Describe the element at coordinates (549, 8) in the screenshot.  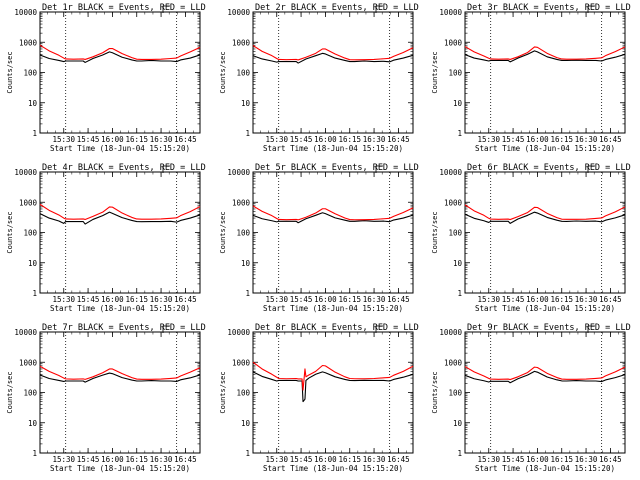
I see `panel-title: Det 3r BLACK = Events, RED = LLD` at that location.